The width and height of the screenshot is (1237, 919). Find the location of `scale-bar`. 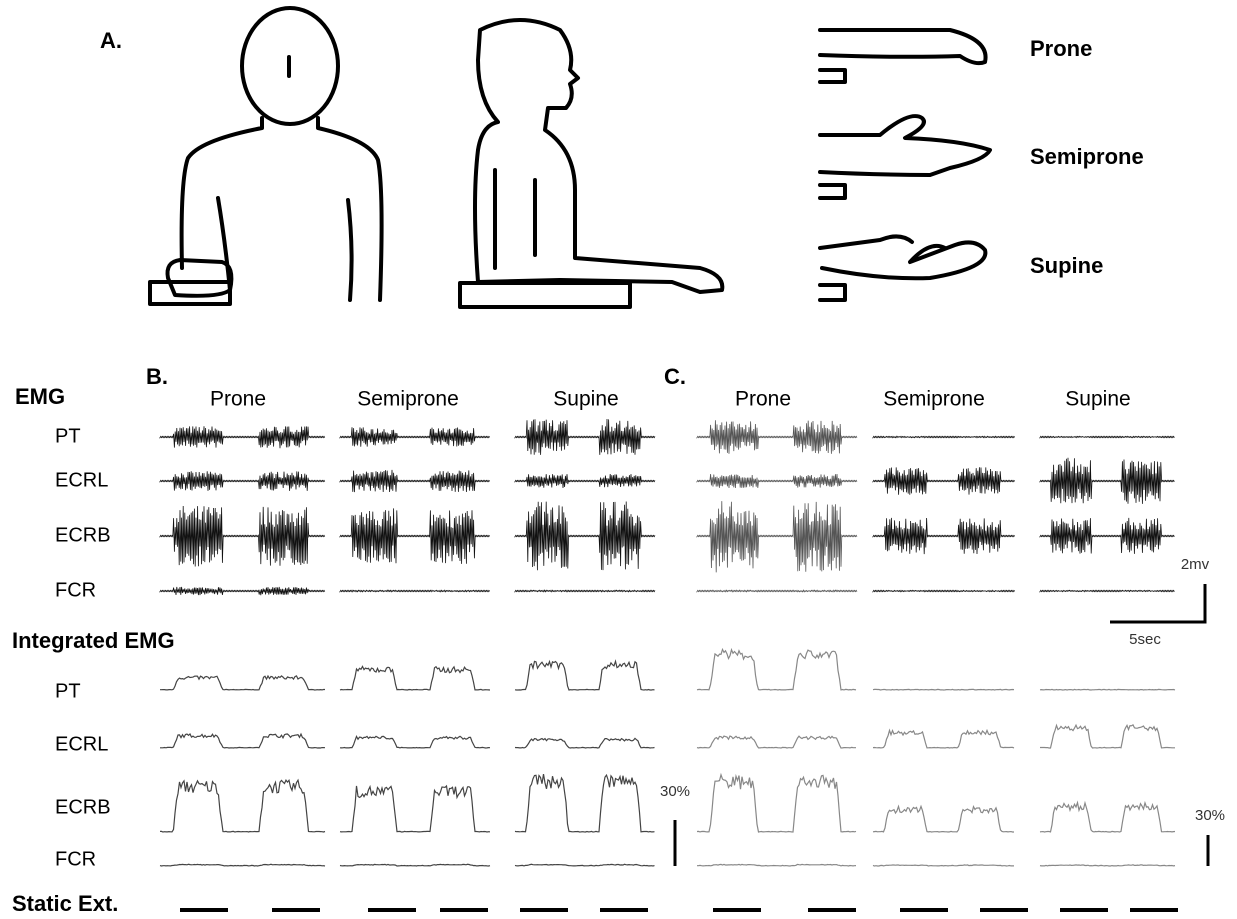

scale-bar is located at coordinates (1158, 604).